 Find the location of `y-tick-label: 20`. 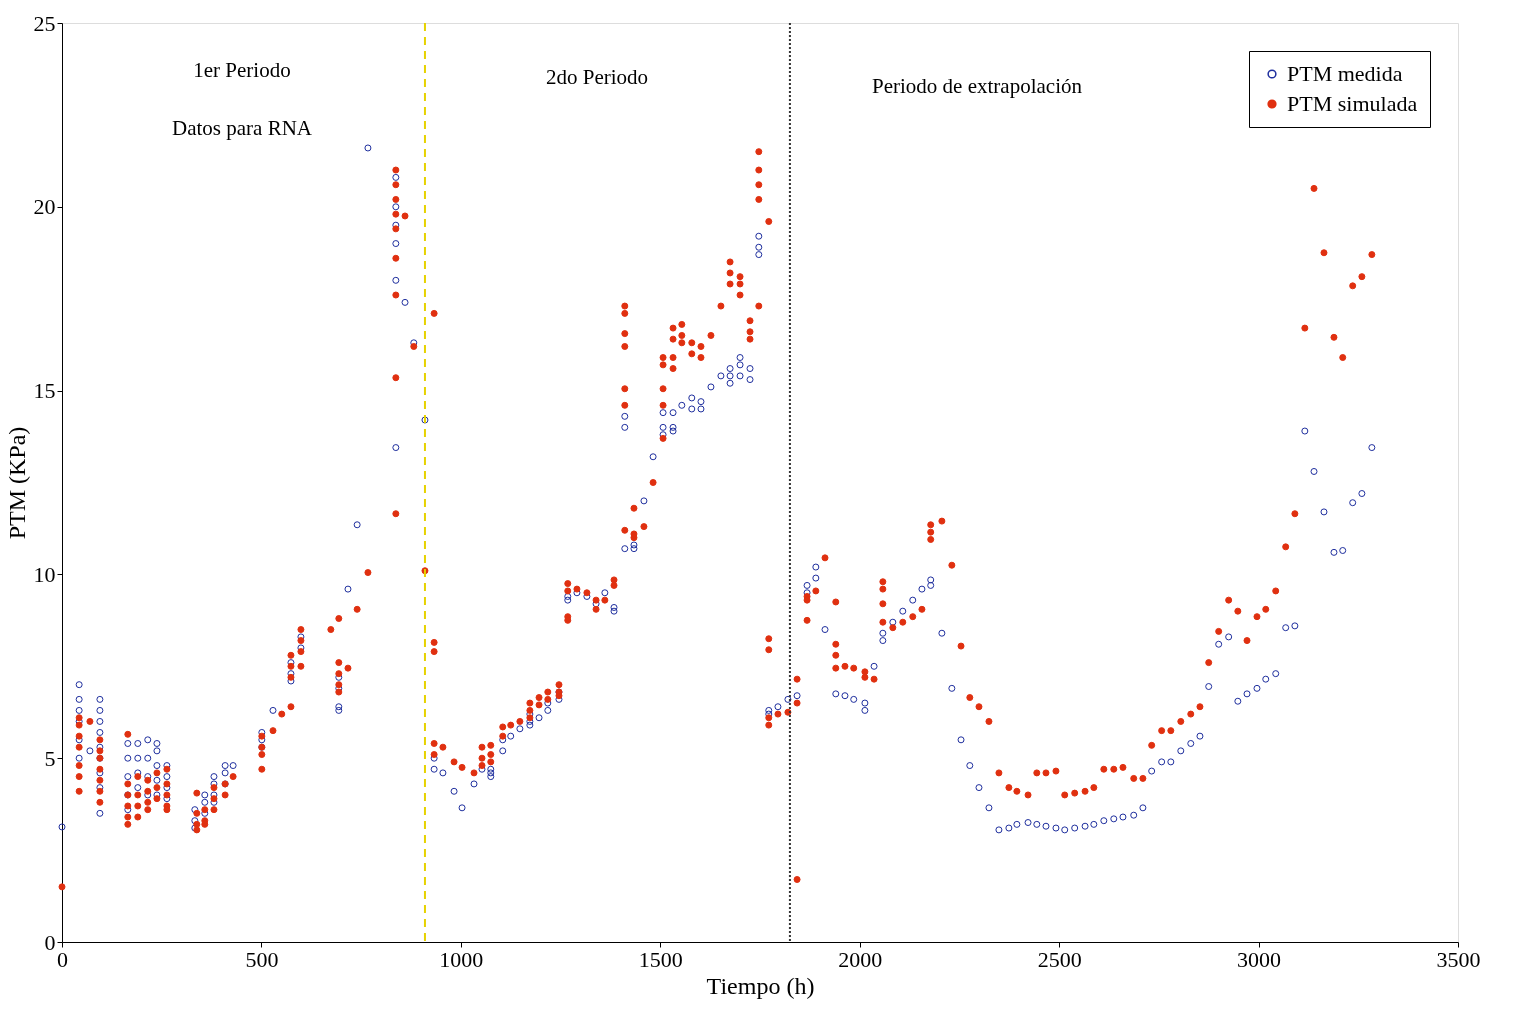

y-tick-label: 20 is located at coordinates (44, 207).